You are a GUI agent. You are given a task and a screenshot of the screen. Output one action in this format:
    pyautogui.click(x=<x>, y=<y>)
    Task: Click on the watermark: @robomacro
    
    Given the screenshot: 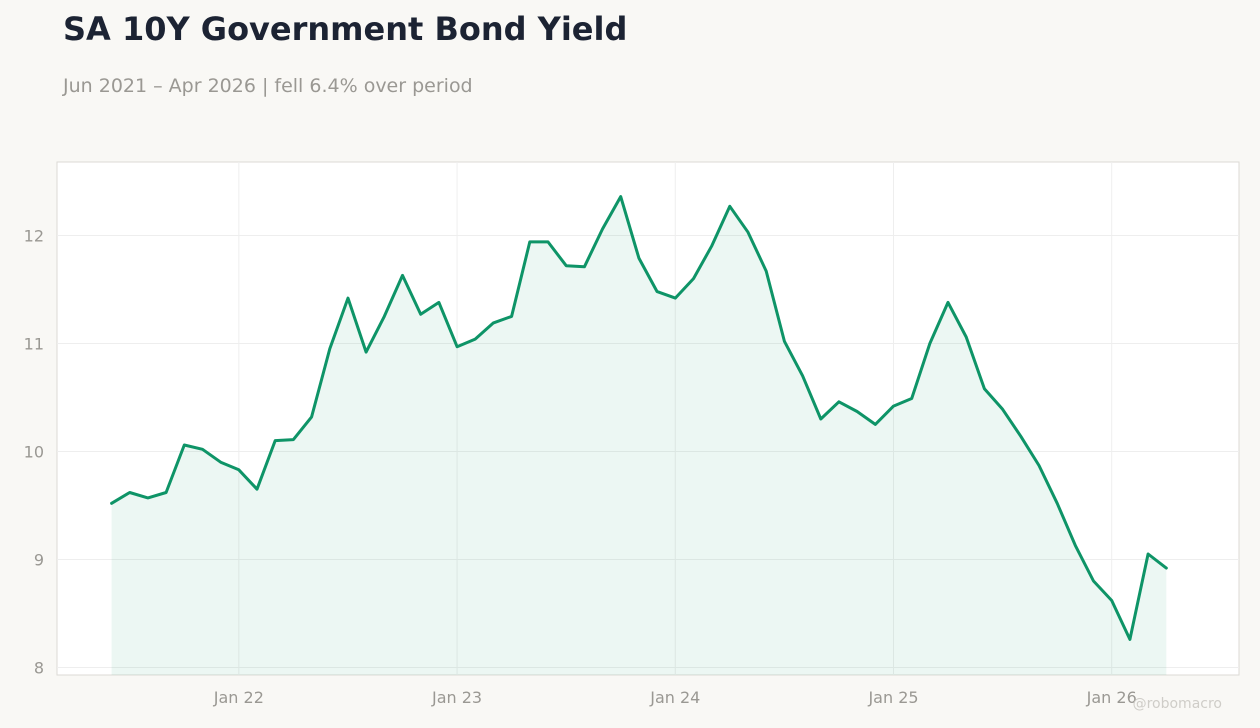 What is the action you would take?
    pyautogui.click(x=1177, y=704)
    